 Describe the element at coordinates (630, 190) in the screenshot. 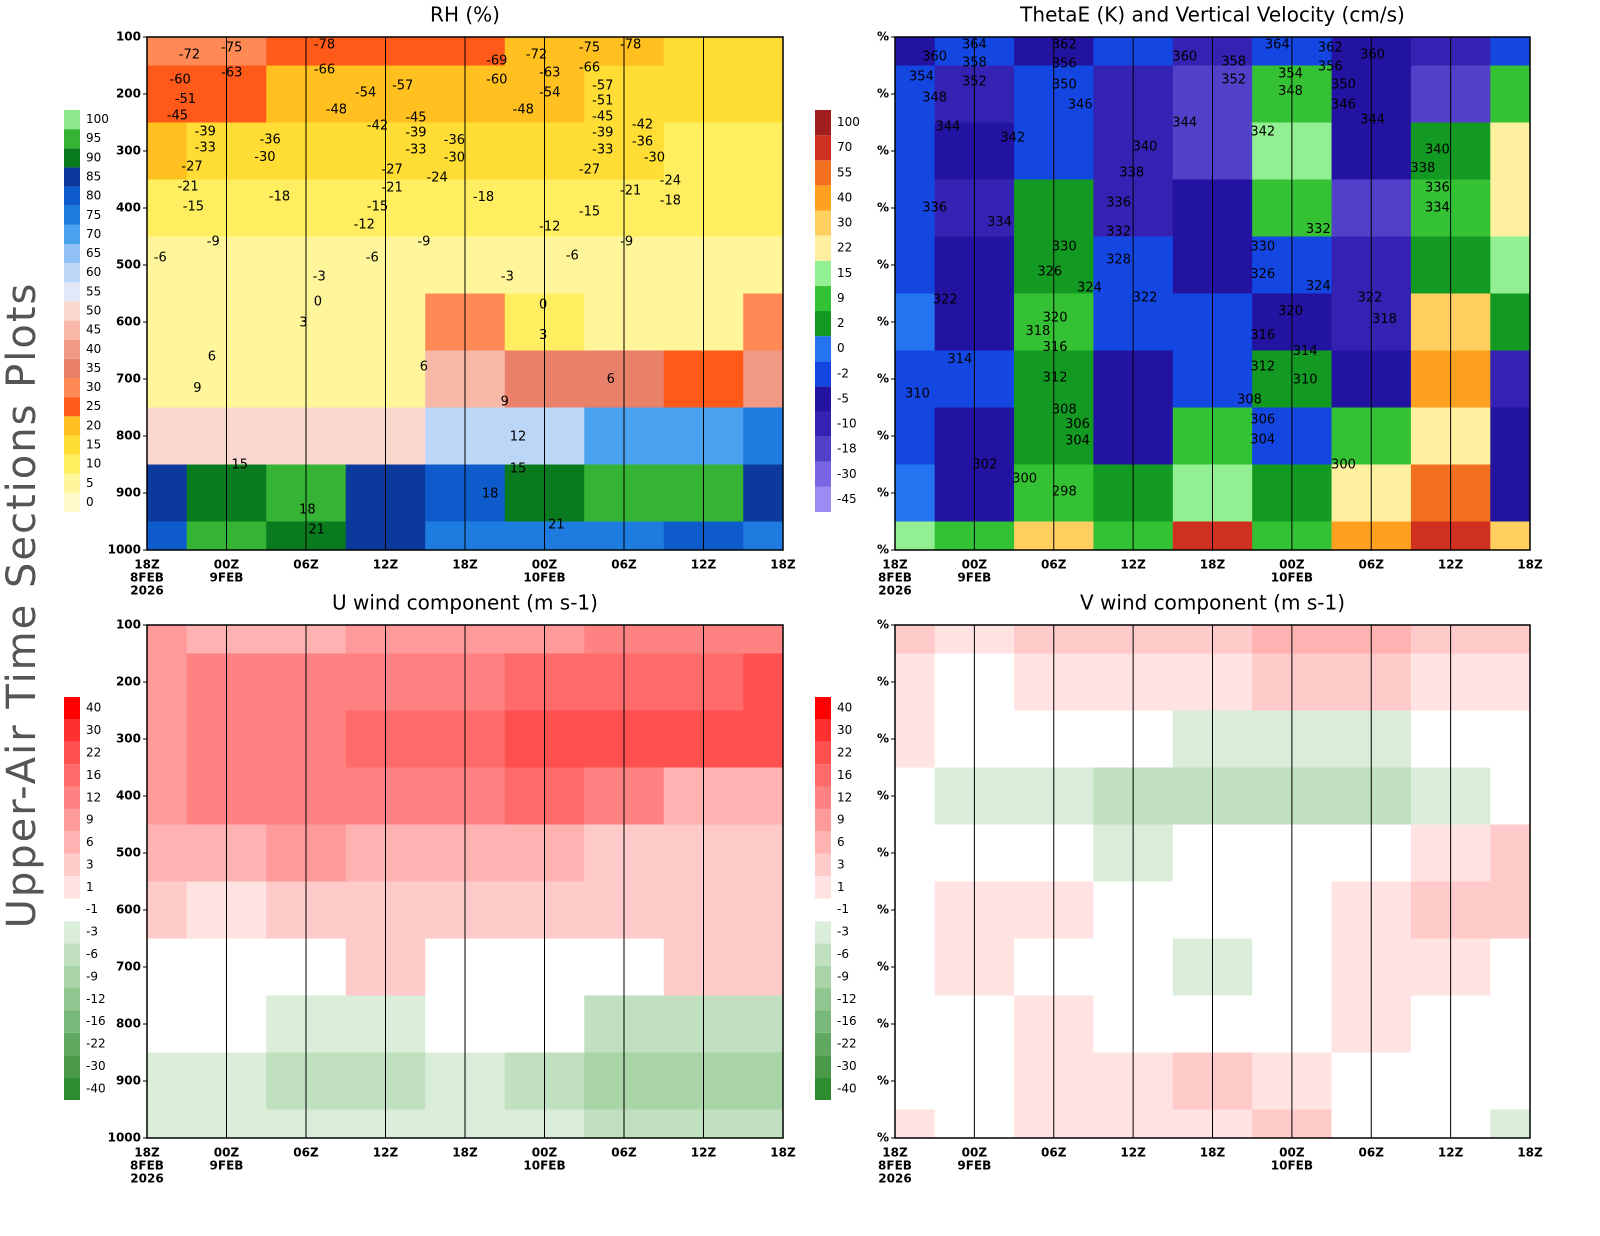

I see `contour-label: -21` at that location.